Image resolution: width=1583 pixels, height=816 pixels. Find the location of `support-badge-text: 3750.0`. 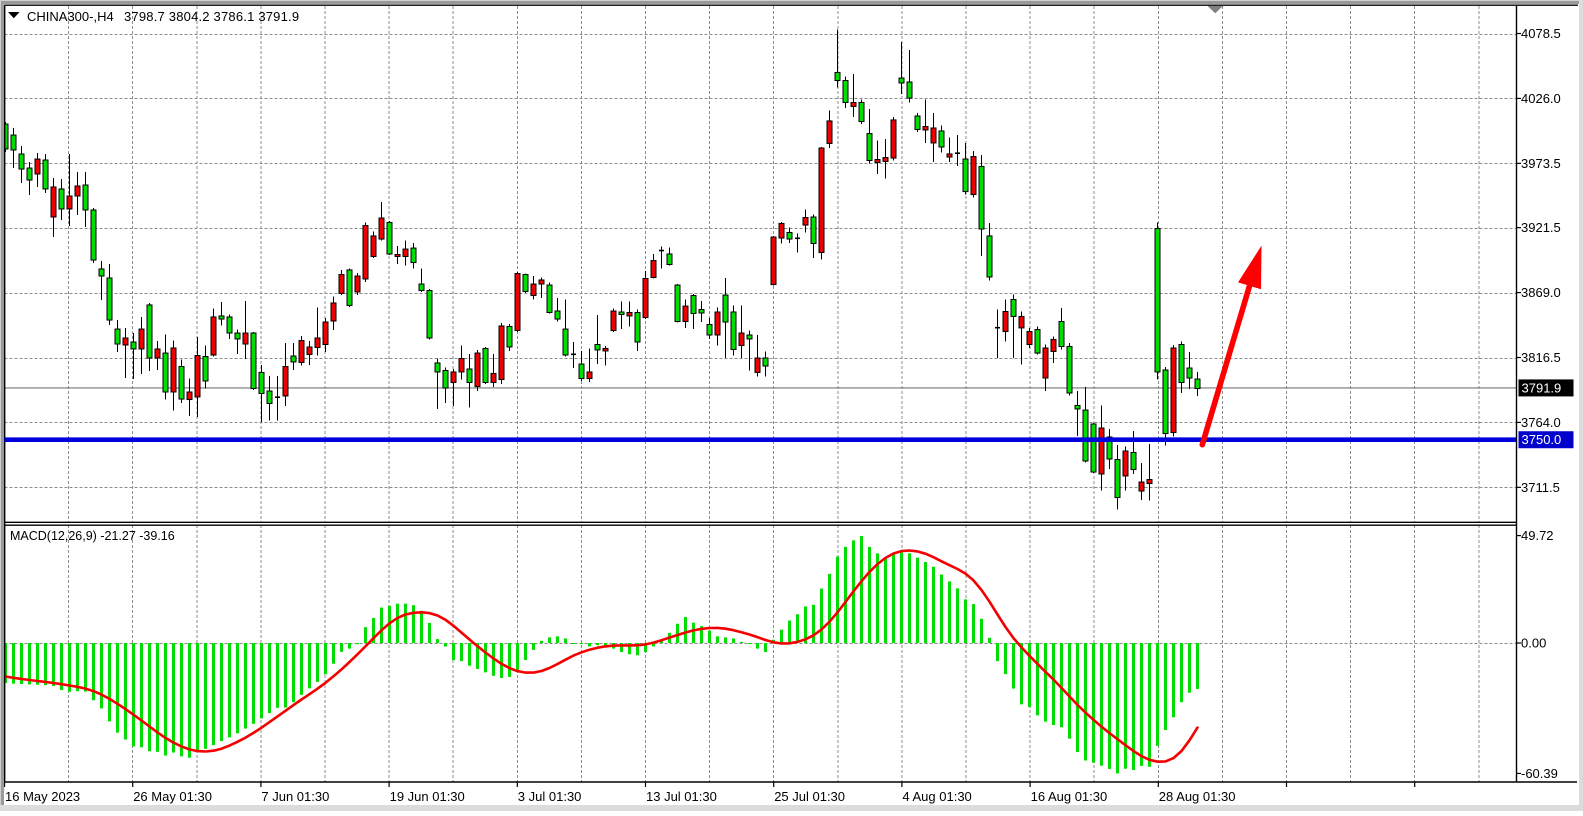

support-badge-text: 3750.0 is located at coordinates (1542, 439).